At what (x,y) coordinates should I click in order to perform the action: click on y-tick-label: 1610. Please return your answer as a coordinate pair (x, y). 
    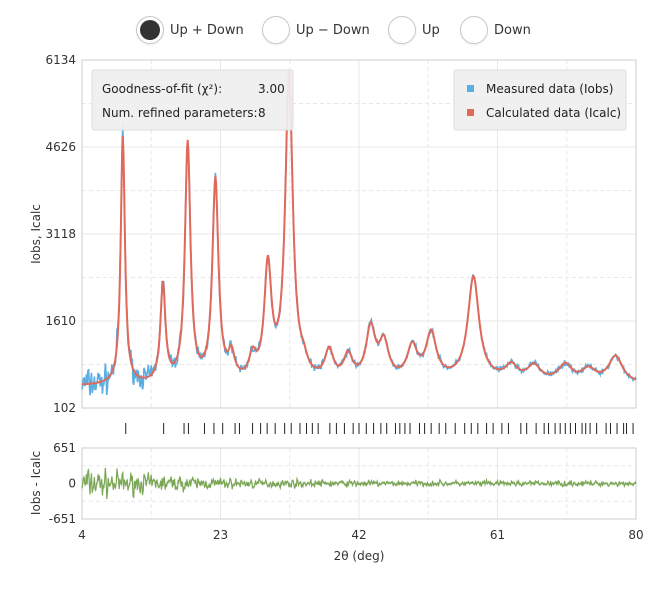
    Looking at the image, I should click on (60, 321).